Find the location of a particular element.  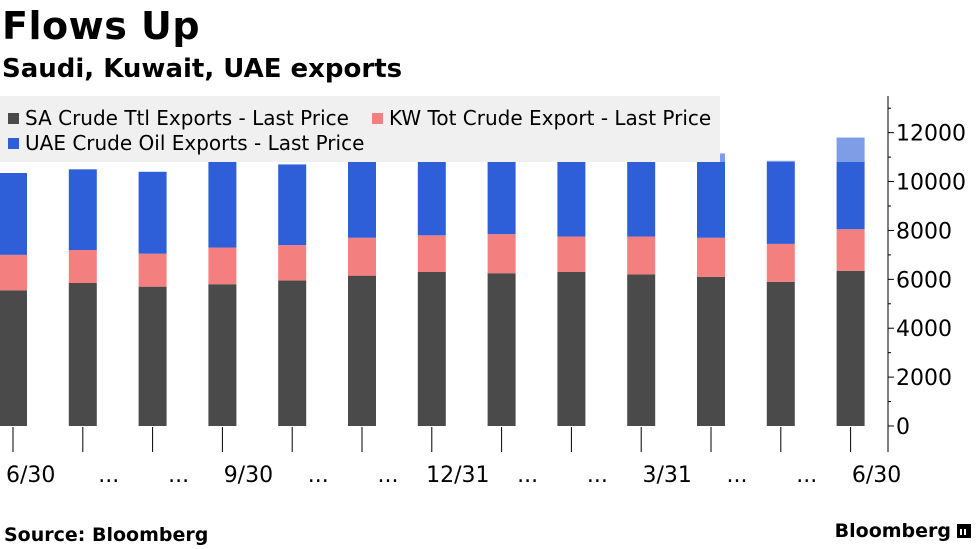

y-tick-label: 8000 is located at coordinates (924, 231).